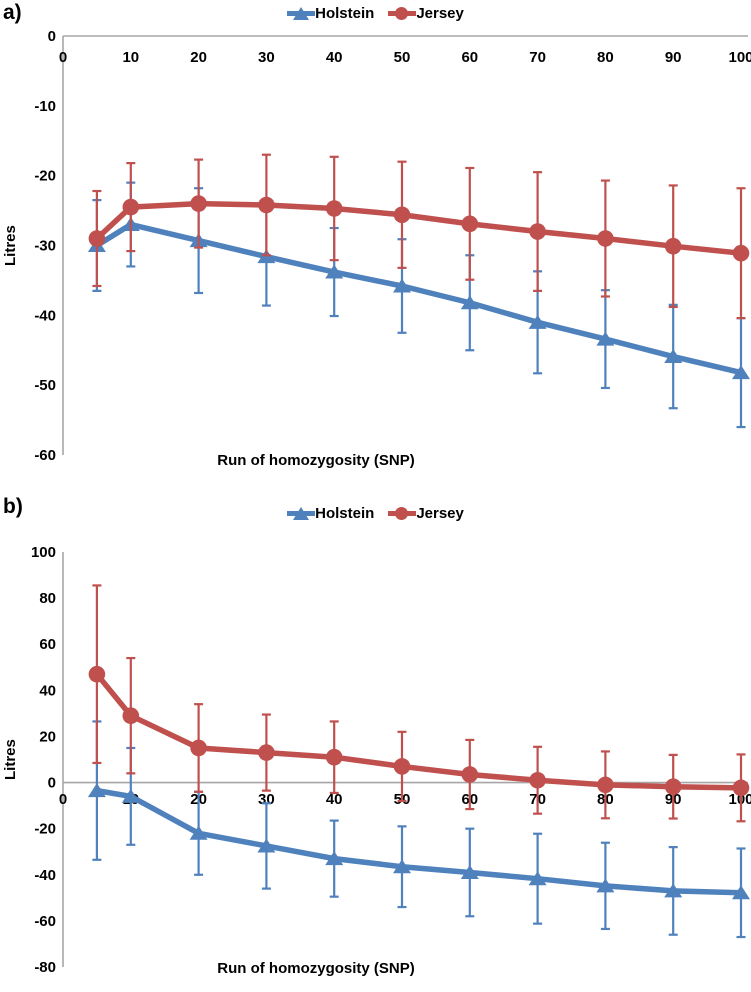 The width and height of the screenshot is (751, 992). I want to click on x-tick-label: 70, so click(537, 57).